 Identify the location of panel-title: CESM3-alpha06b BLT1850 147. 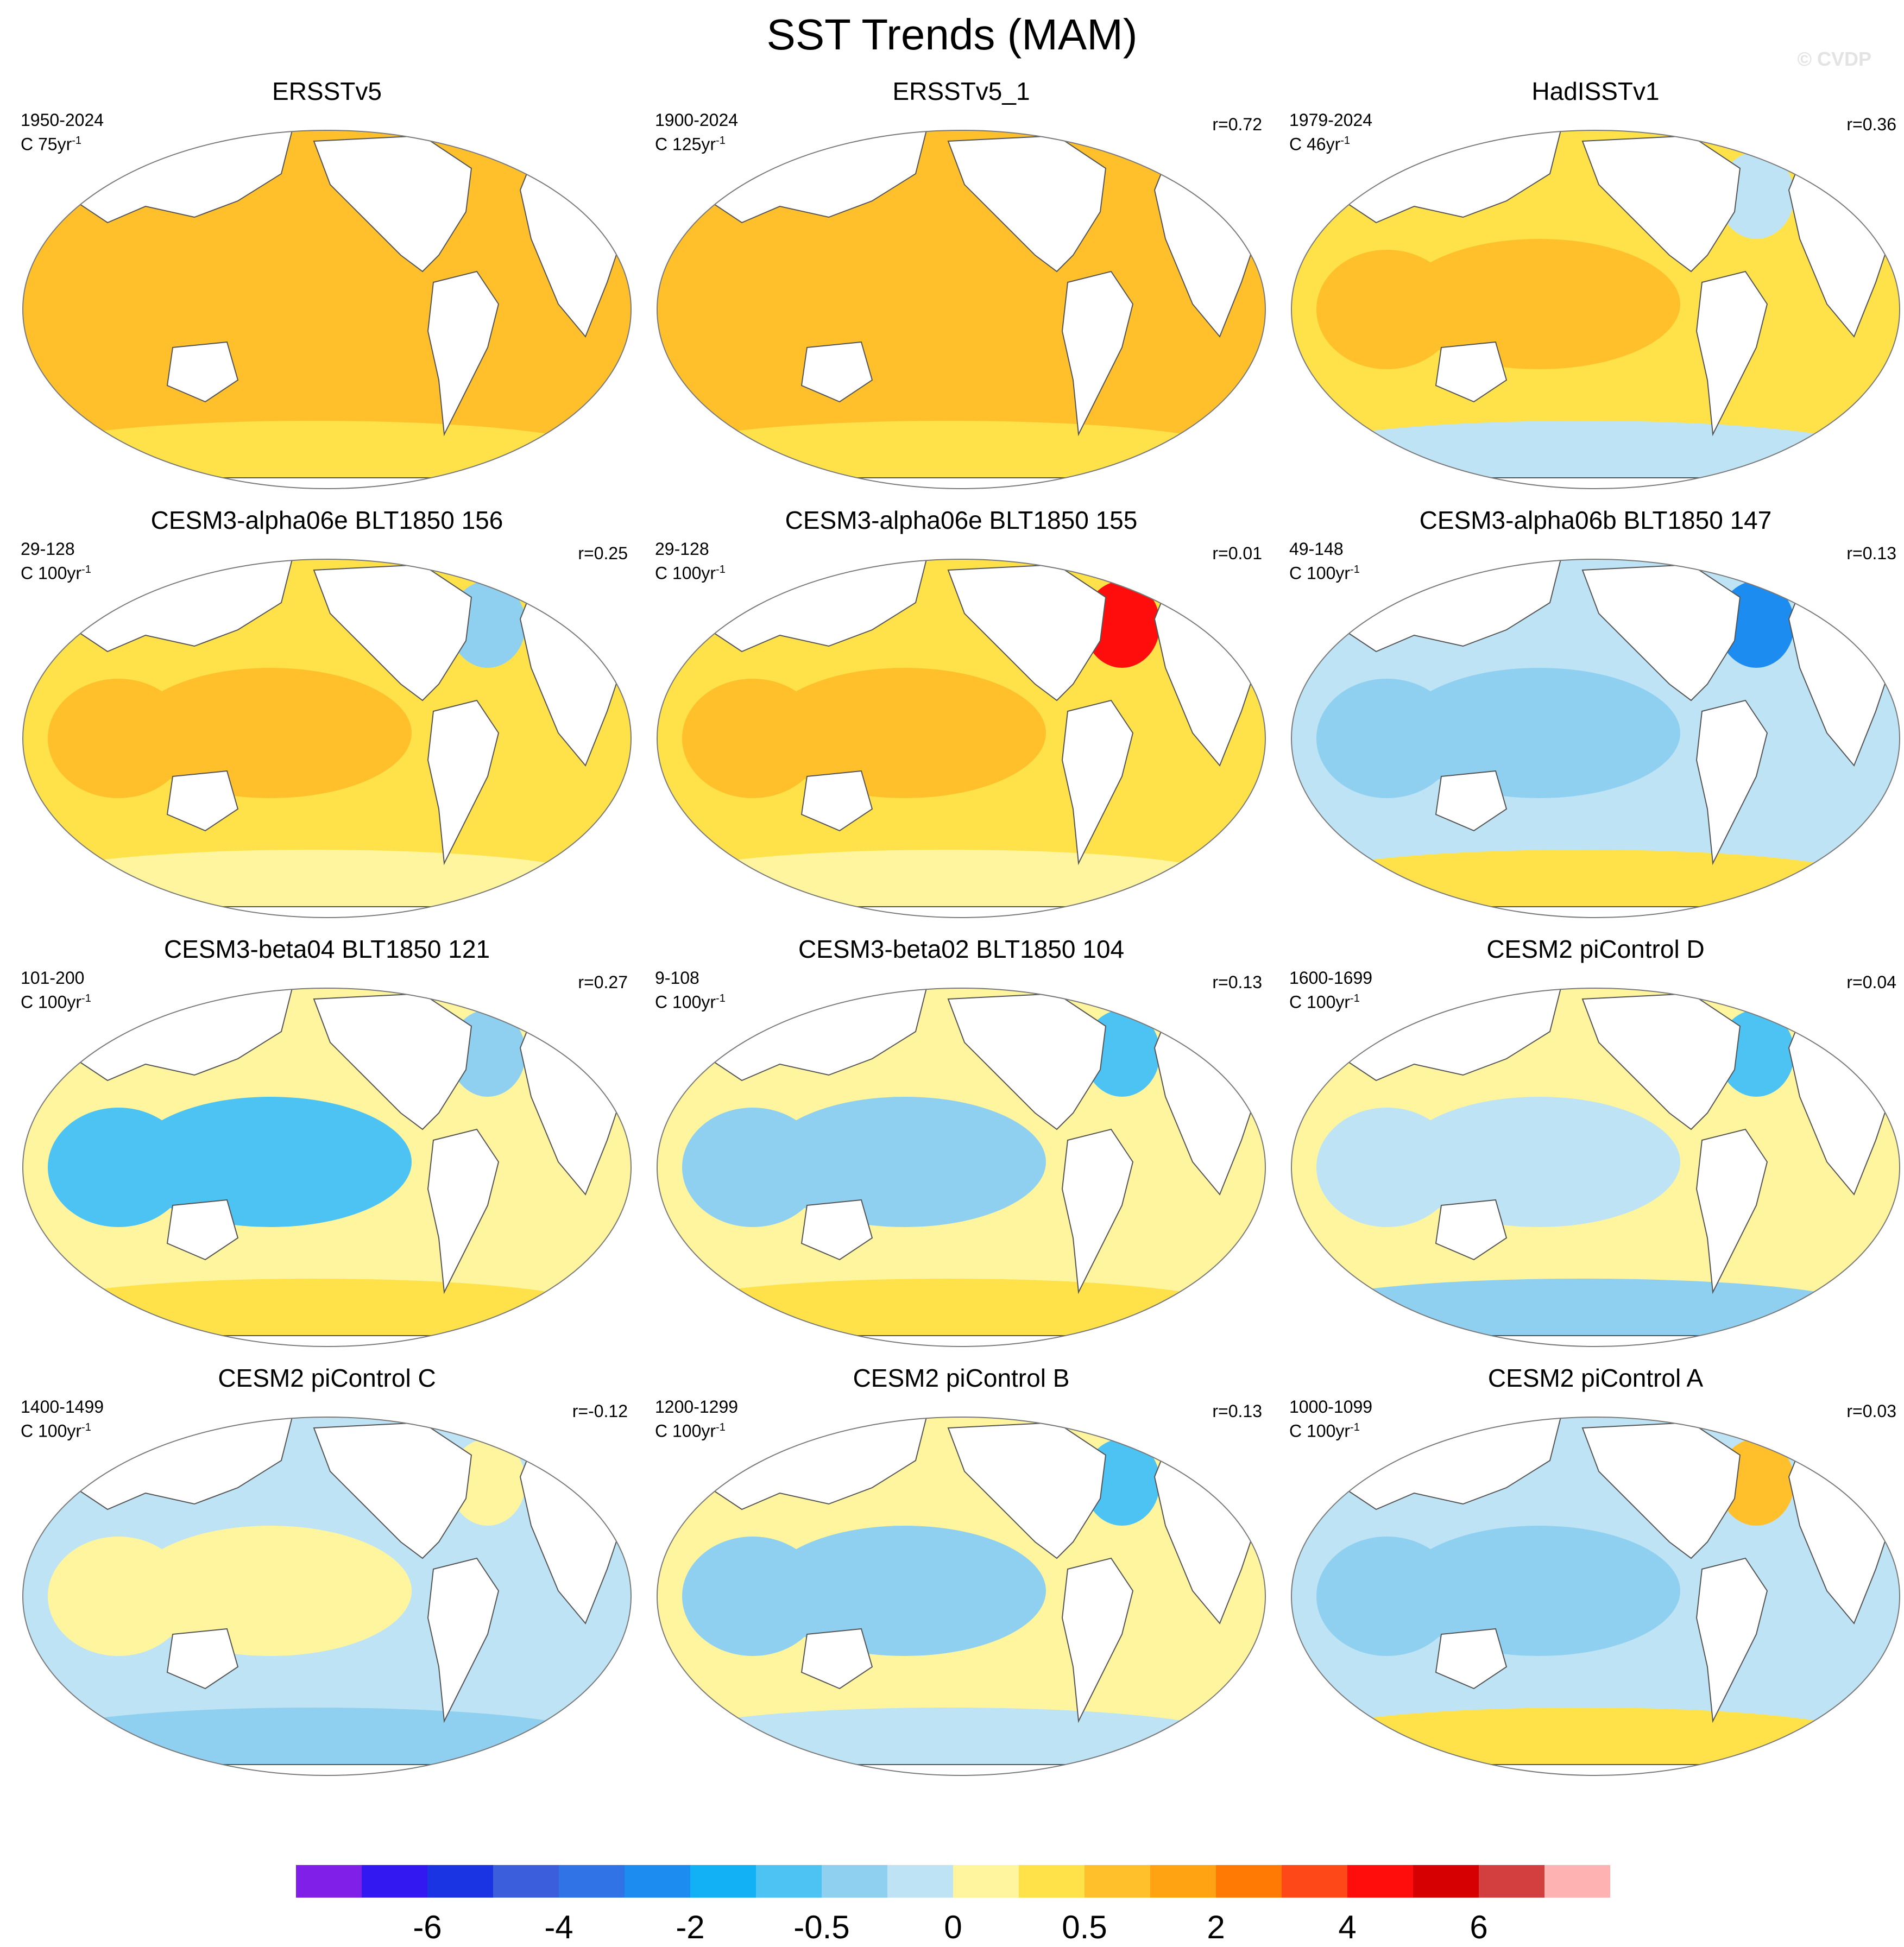
(1595, 520).